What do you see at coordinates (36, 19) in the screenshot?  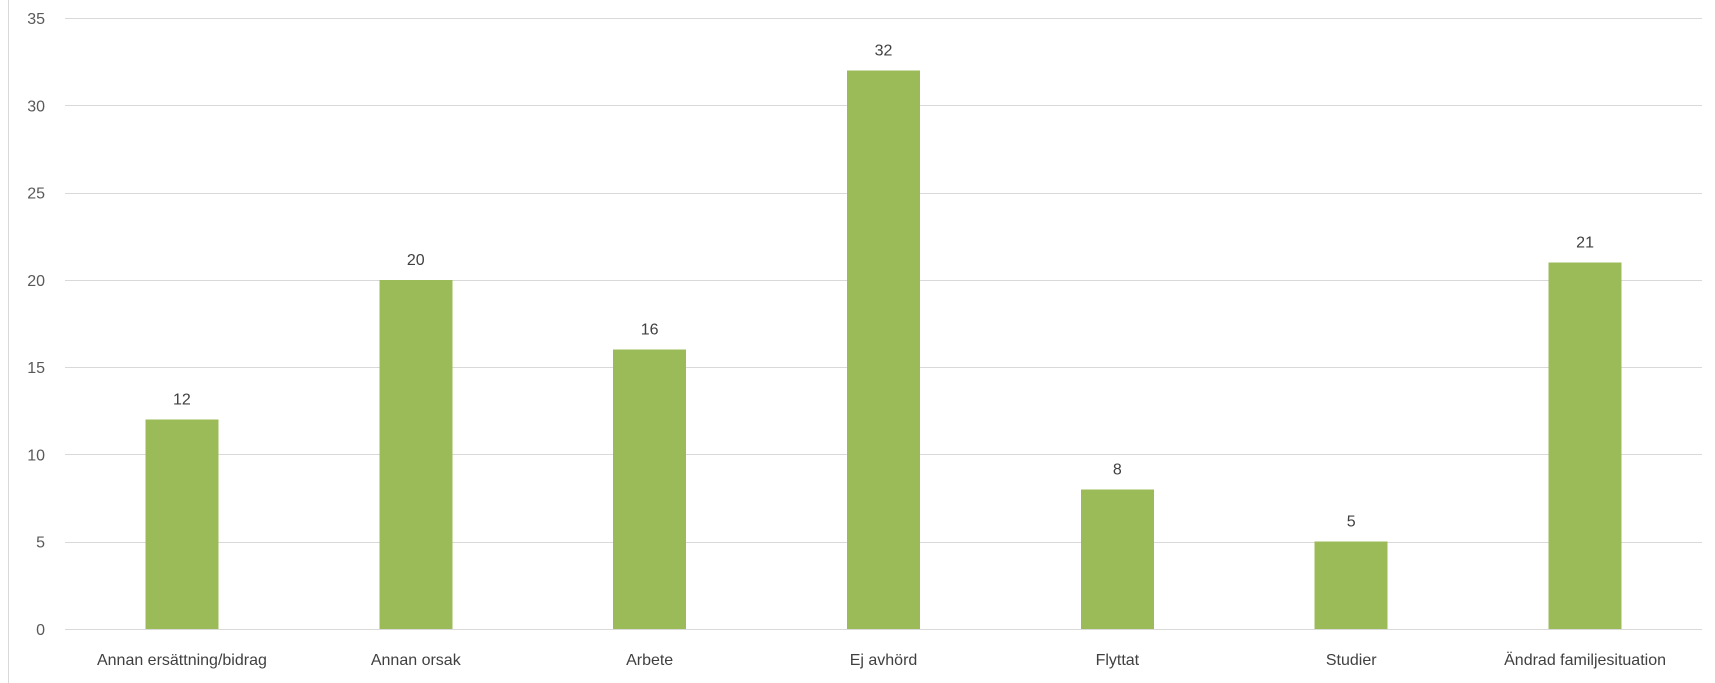 I see `y-tick-label: 35` at bounding box center [36, 19].